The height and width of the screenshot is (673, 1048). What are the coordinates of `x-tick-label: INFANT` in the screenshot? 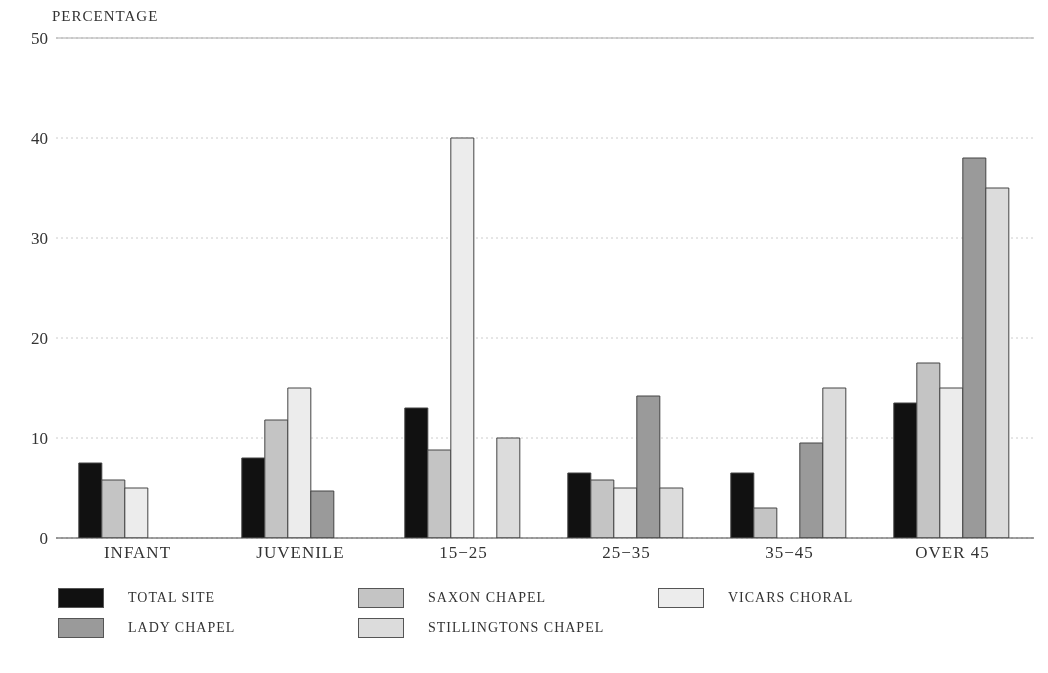 It's located at (137, 553).